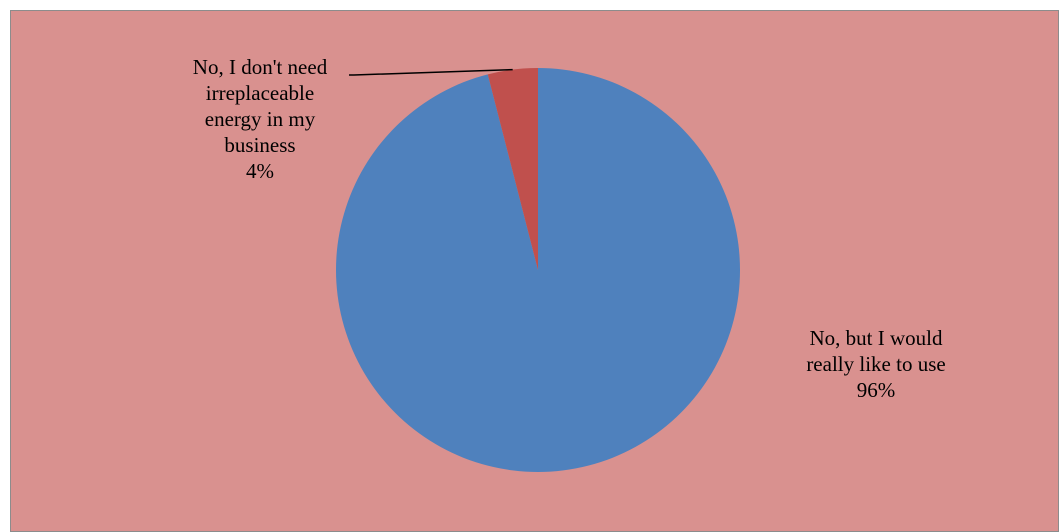 This screenshot has height=532, width=1059. Describe the element at coordinates (260, 145) in the screenshot. I see `slice-label-line: business` at that location.